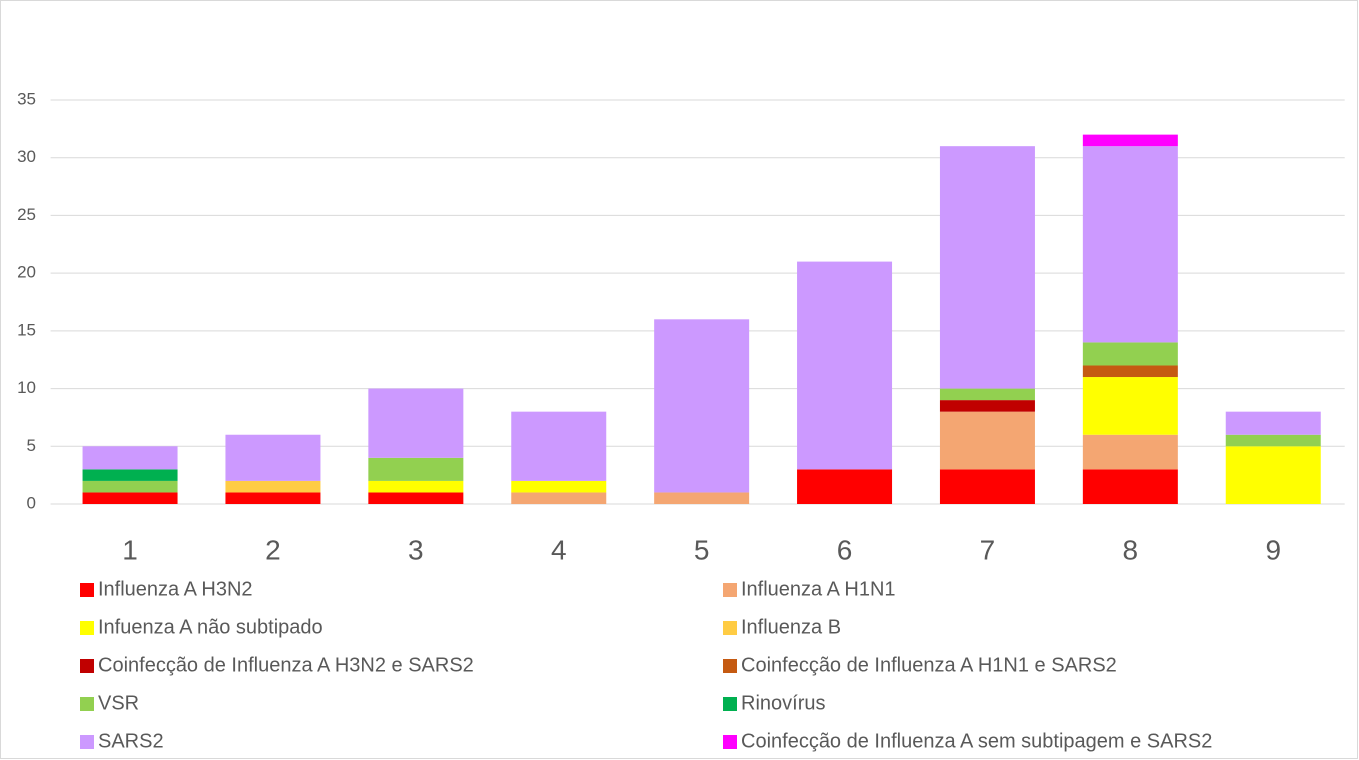 This screenshot has width=1359, height=760. What do you see at coordinates (273, 549) in the screenshot?
I see `x-tick-label: 2` at bounding box center [273, 549].